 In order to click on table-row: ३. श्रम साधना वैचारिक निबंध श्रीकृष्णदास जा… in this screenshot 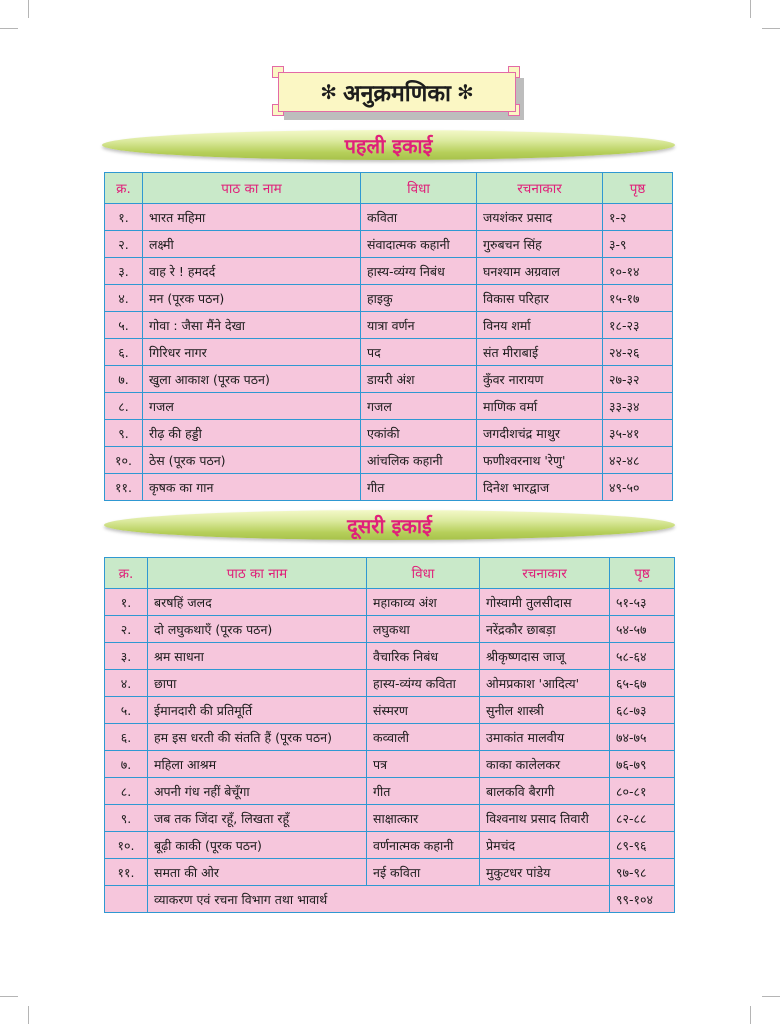, I will do `click(389, 656)`.